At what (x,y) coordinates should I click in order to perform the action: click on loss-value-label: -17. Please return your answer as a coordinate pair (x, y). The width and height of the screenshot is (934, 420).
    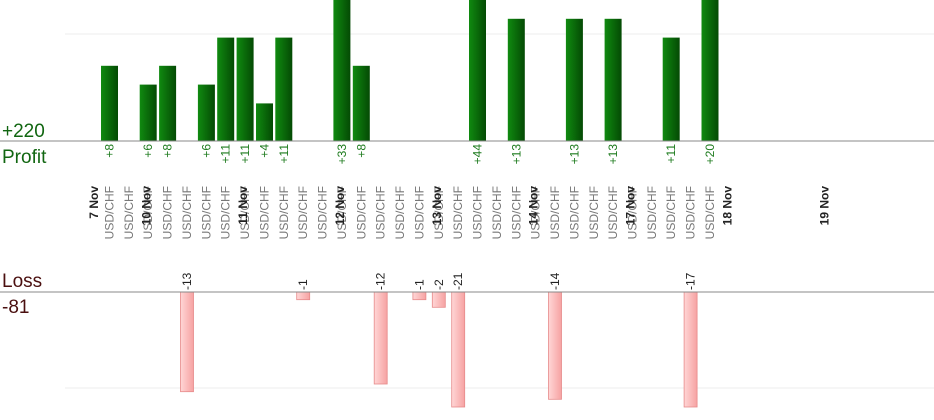
    Looking at the image, I should click on (691, 281).